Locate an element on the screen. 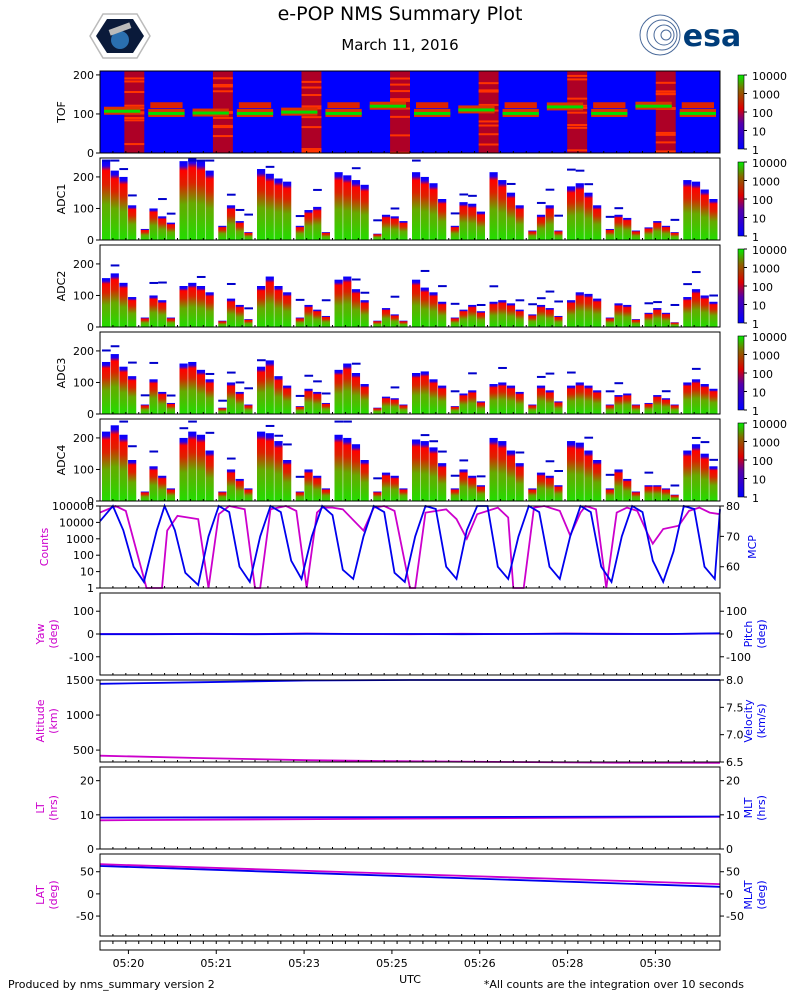  svg-text: CASSIOPE is located at coordinates (120, 55).